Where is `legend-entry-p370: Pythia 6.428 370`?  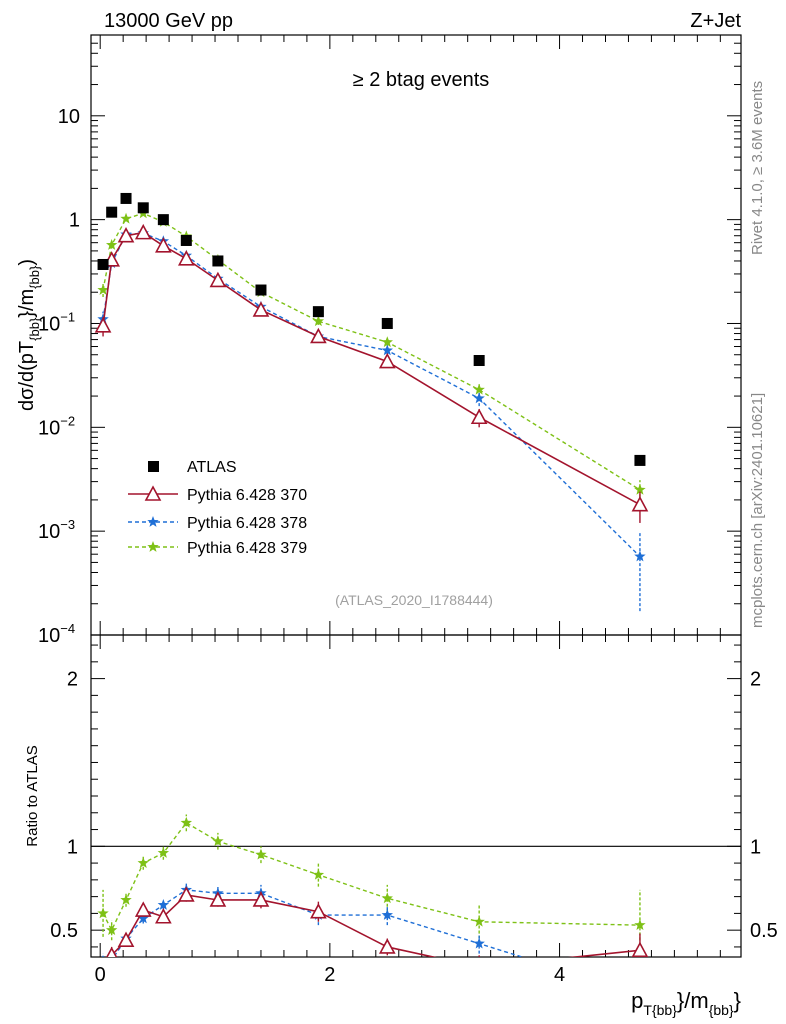
legend-entry-p370: Pythia 6.428 370 is located at coordinates (217, 494).